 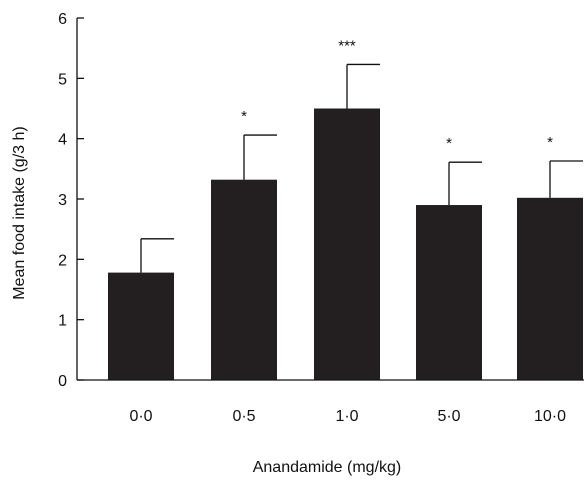 I want to click on x-tick-label-2: 1·0, so click(x=346, y=416).